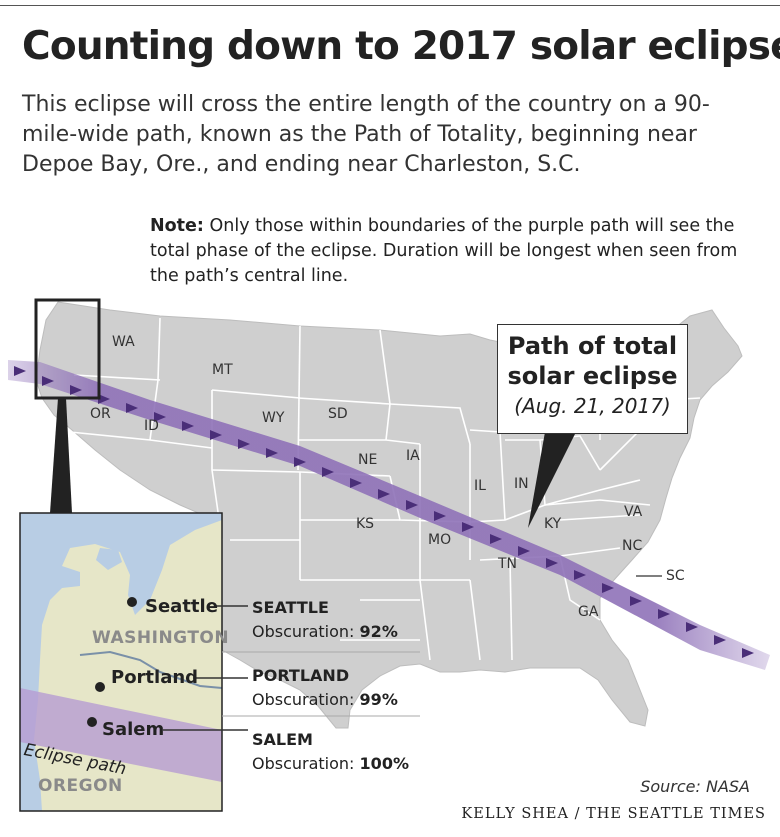 This screenshot has width=780, height=837. What do you see at coordinates (325, 620) in the screenshot?
I see `obscuration-seattle: SEATTLE Obscuration: 92%` at bounding box center [325, 620].